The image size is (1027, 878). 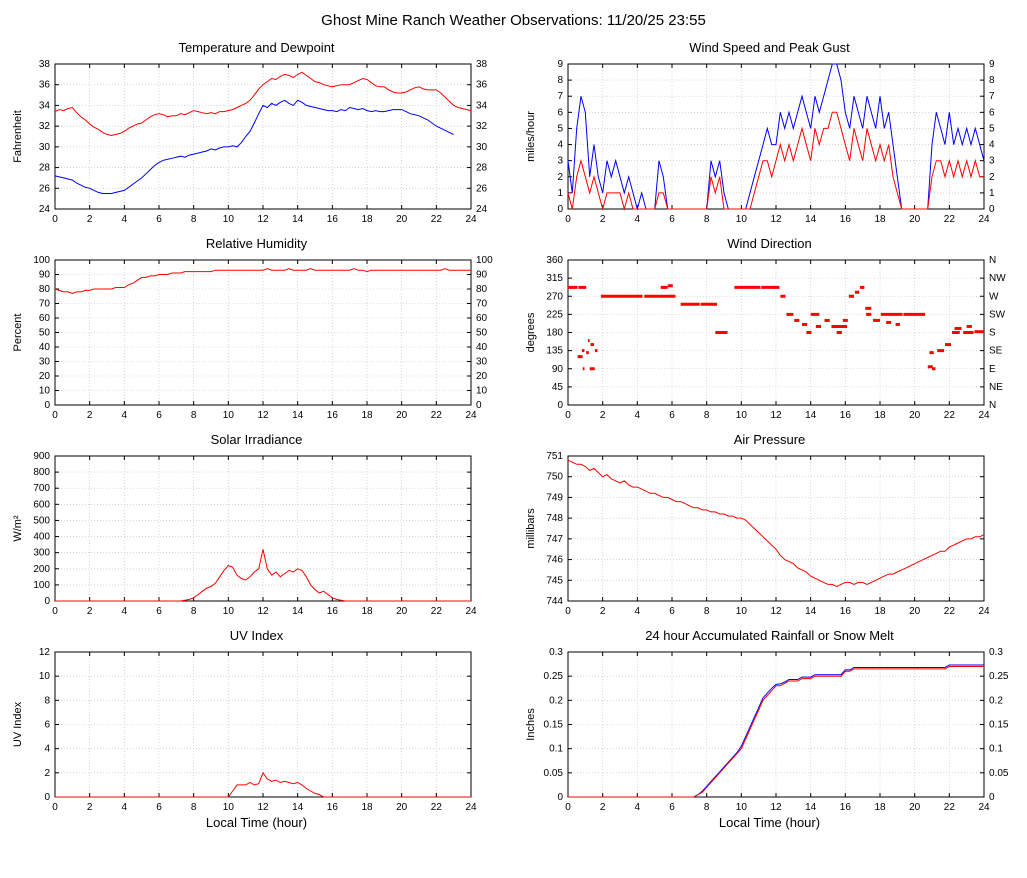 I want to click on svg-text: 5, so click(x=560, y=128).